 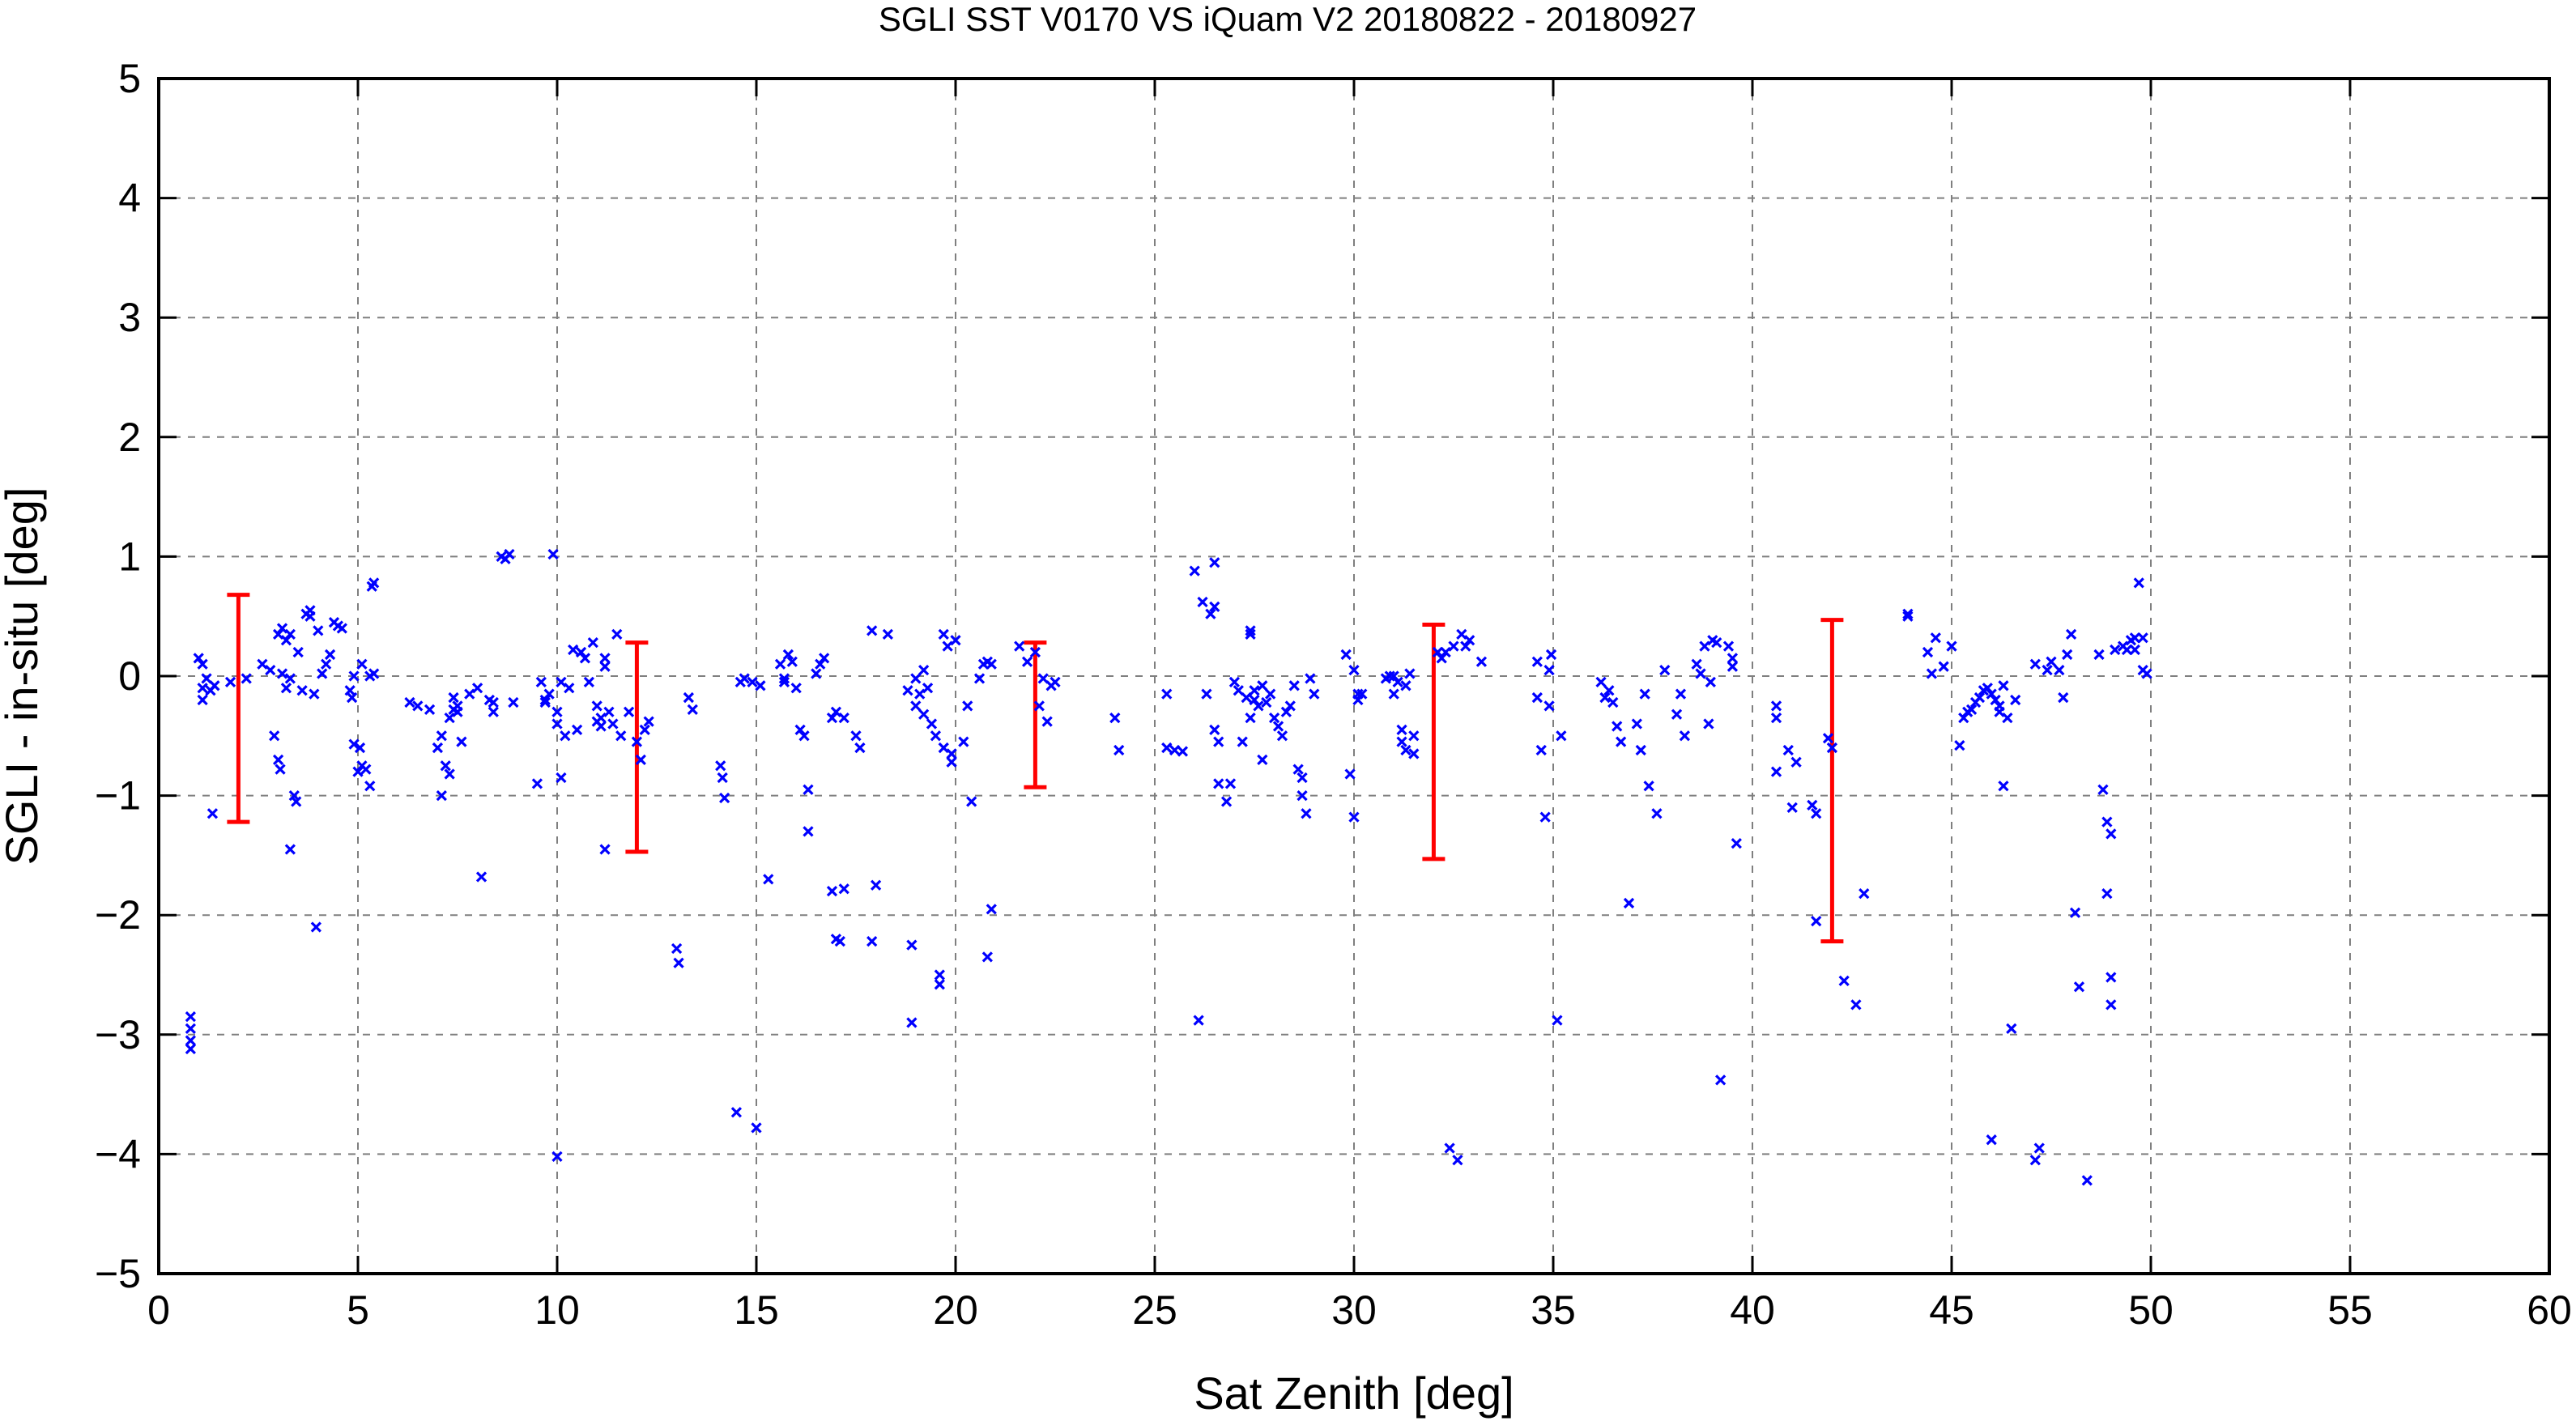 What do you see at coordinates (158, 1310) in the screenshot?
I see `x-tick-label: 0` at bounding box center [158, 1310].